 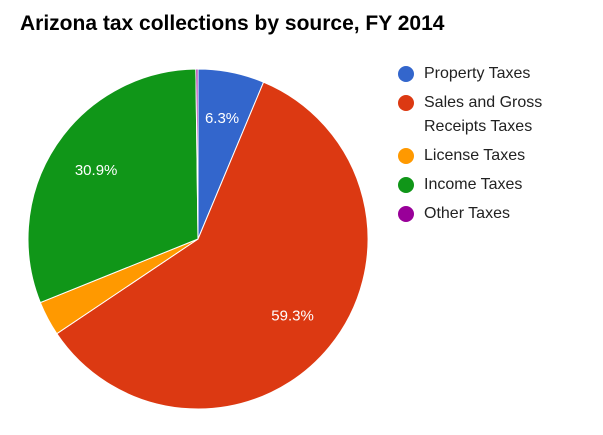 I want to click on slice-label-property-taxes: 6.3%, so click(x=222, y=118).